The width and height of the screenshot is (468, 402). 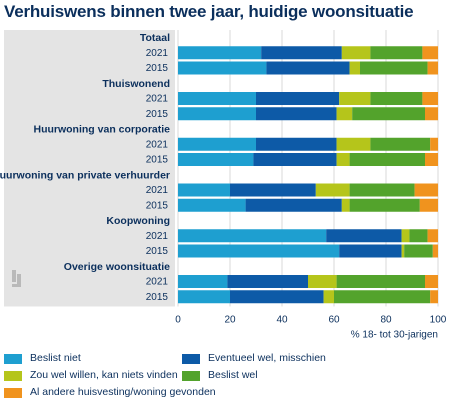 What do you see at coordinates (282, 320) in the screenshot?
I see `x-tick-label: 40` at bounding box center [282, 320].